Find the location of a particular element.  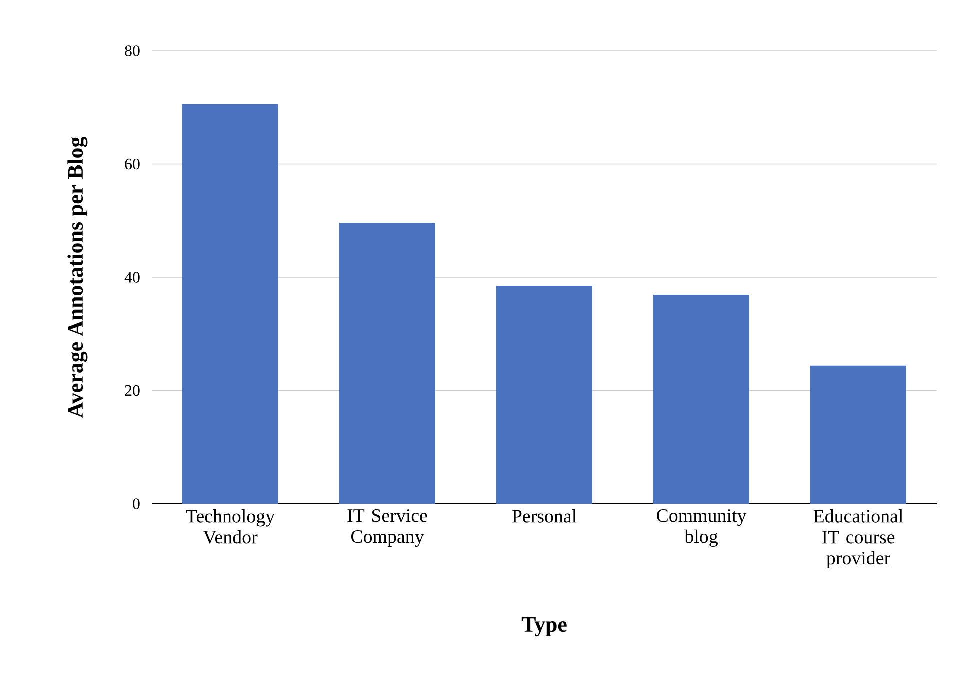

y-tick-label: 0 is located at coordinates (136, 504).